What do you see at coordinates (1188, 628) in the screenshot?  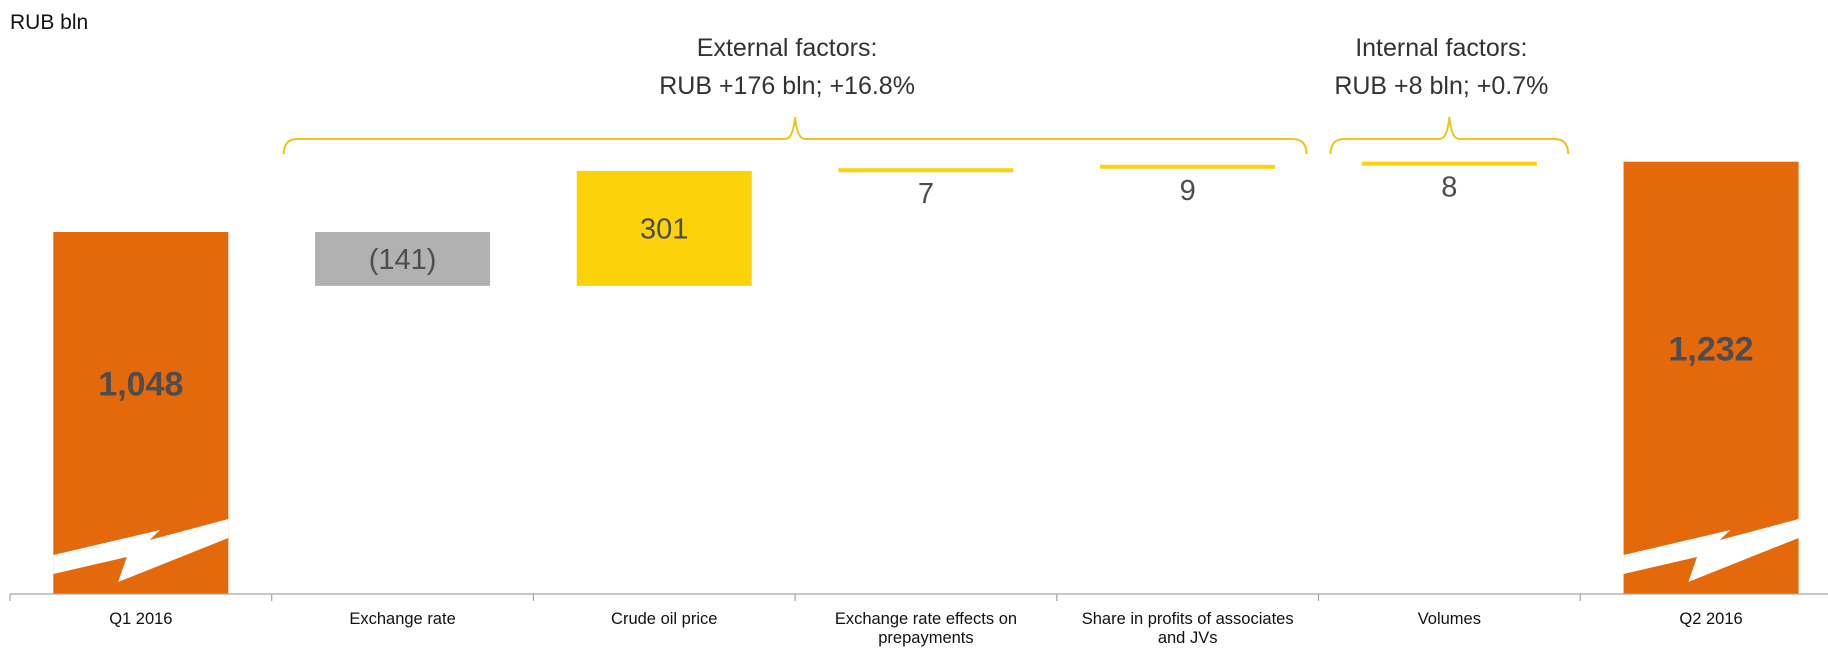 I see `category-label: Share in profits of associates and JVs` at bounding box center [1188, 628].